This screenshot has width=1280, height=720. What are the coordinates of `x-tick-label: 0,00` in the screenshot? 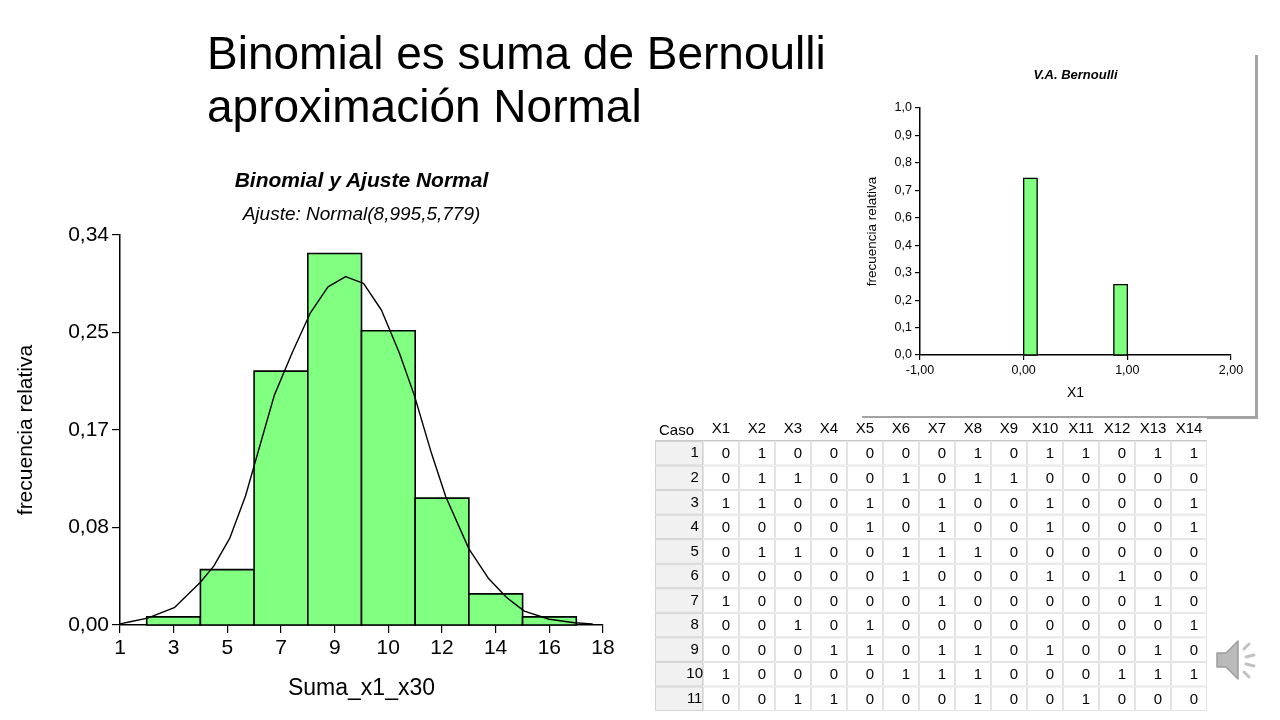 It's located at (1023, 369).